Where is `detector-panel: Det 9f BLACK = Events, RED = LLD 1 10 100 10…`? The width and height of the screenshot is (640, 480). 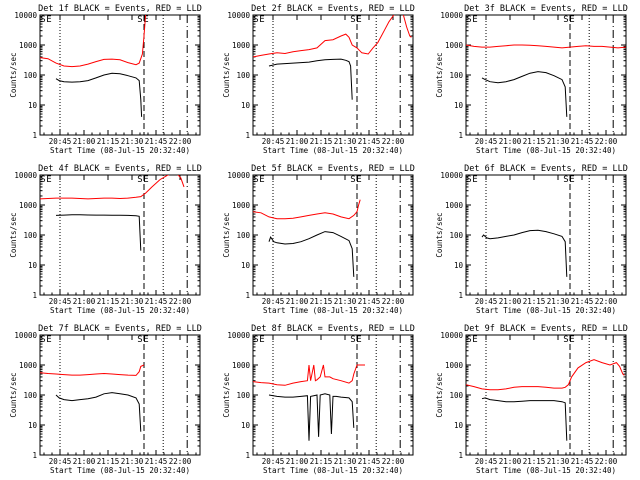 detector-panel: Det 9f BLACK = Events, RED = LLD 1 10 100 10… is located at coordinates (531, 399).